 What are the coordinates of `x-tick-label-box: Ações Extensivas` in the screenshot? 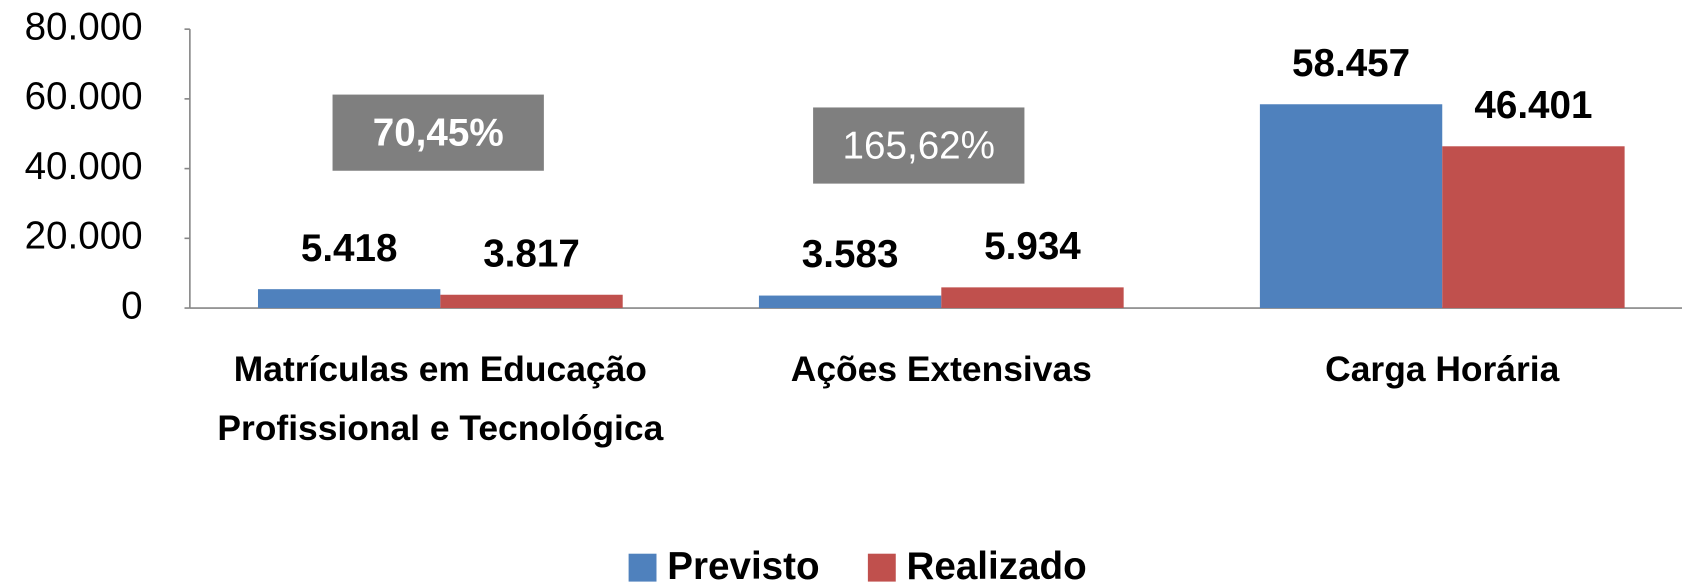 It's located at (941, 368).